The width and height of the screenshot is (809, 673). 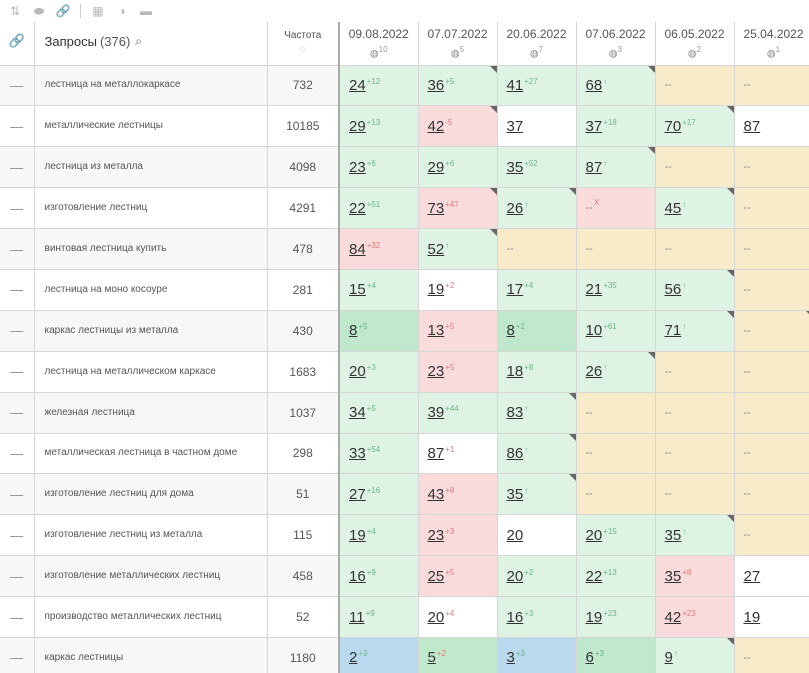 I want to click on position-cell: 68↑, so click(x=616, y=86).